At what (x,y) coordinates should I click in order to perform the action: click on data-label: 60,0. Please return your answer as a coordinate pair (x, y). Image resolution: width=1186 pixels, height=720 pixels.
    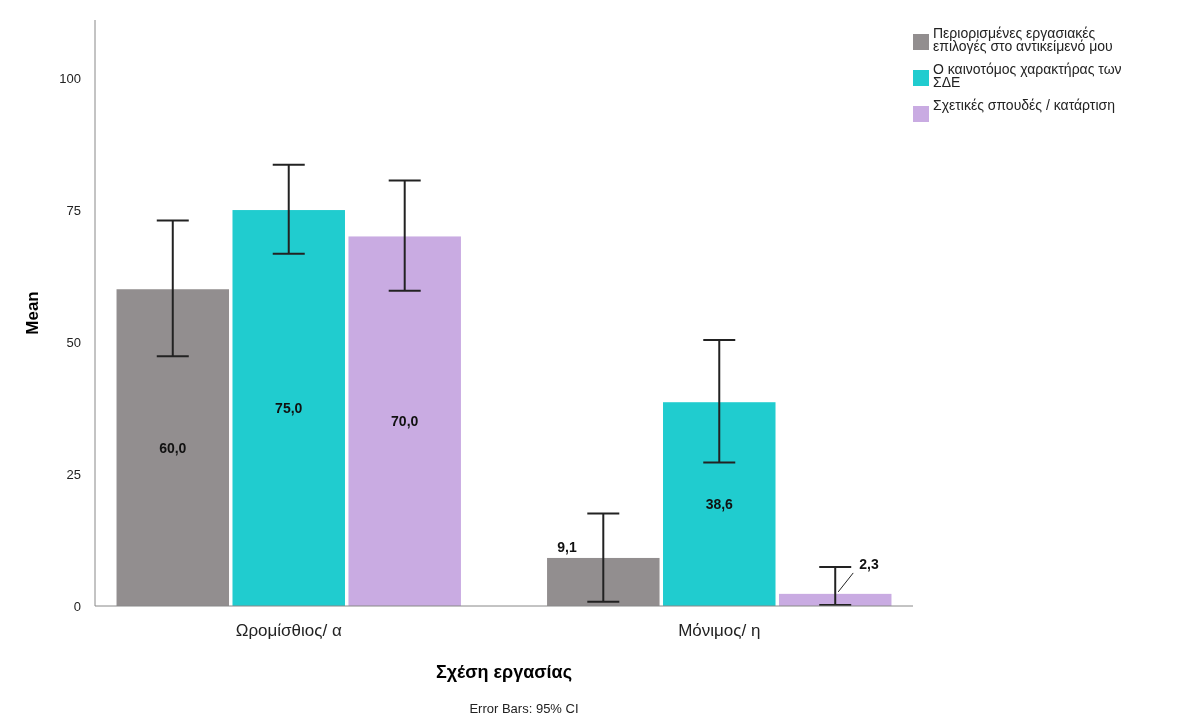
    Looking at the image, I should click on (173, 447).